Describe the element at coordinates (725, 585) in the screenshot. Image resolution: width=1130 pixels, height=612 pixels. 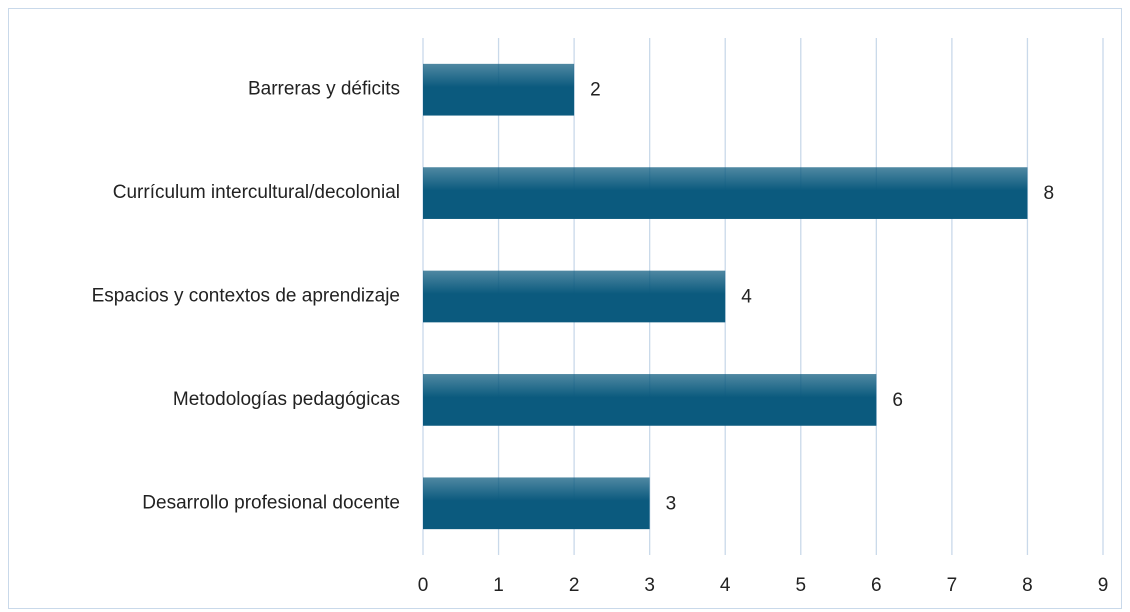
I see `x-tick-label: 4` at that location.